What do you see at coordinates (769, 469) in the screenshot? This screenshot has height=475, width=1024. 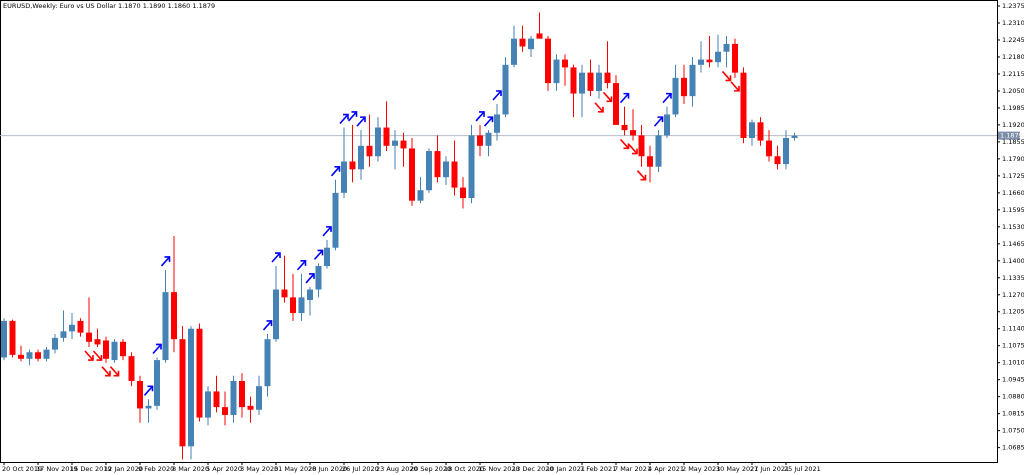 I see `x-tick-label: 27 Jun 2021` at bounding box center [769, 469].